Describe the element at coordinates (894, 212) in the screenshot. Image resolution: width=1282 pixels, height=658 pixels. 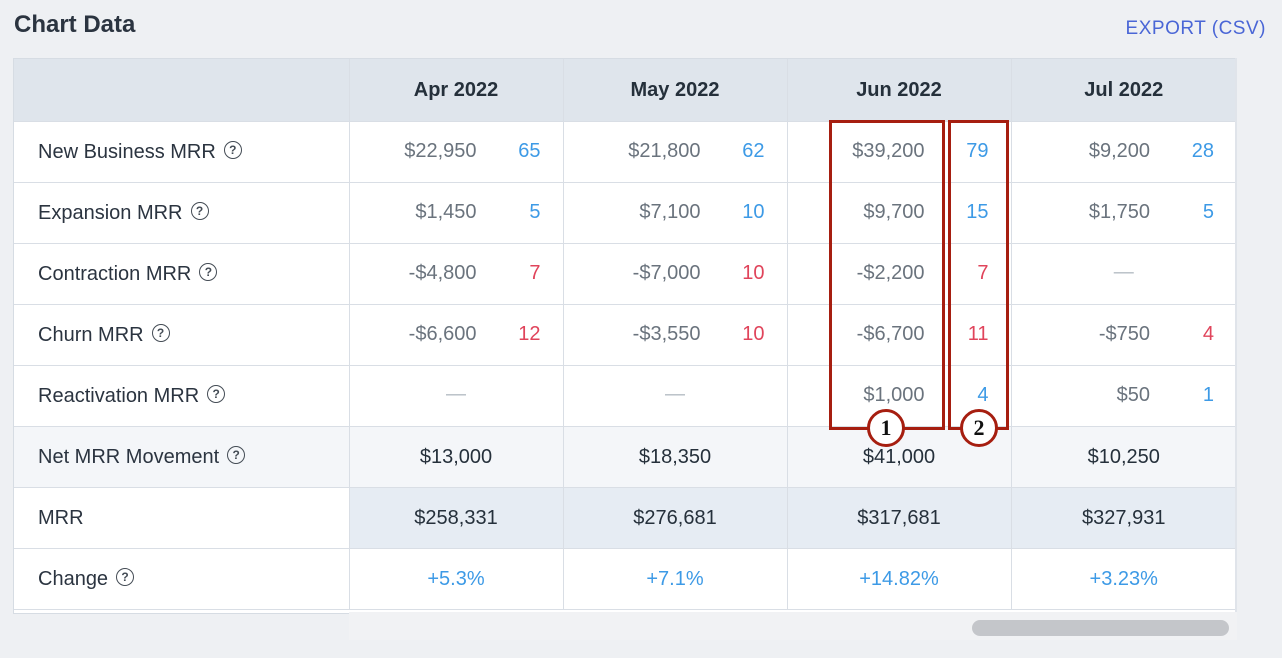
I see `amount-value: $9,700` at that location.